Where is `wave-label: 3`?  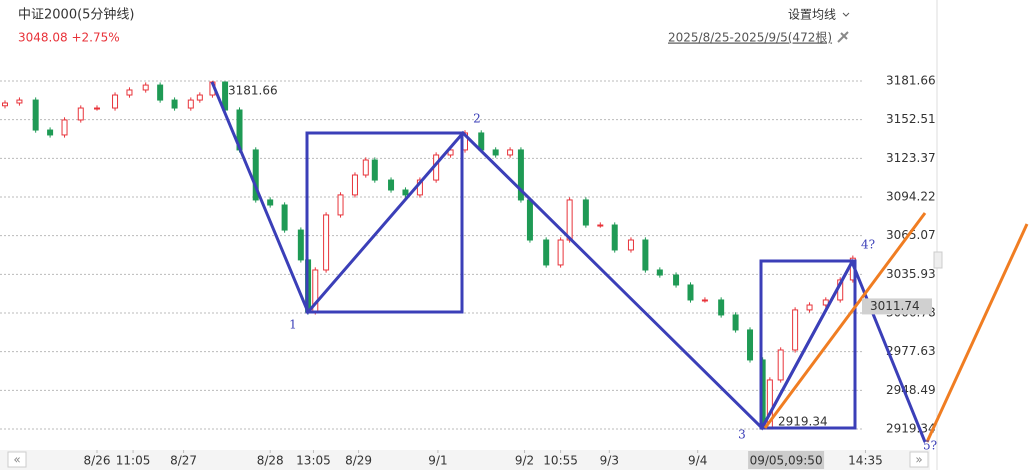
wave-label: 3 is located at coordinates (742, 435).